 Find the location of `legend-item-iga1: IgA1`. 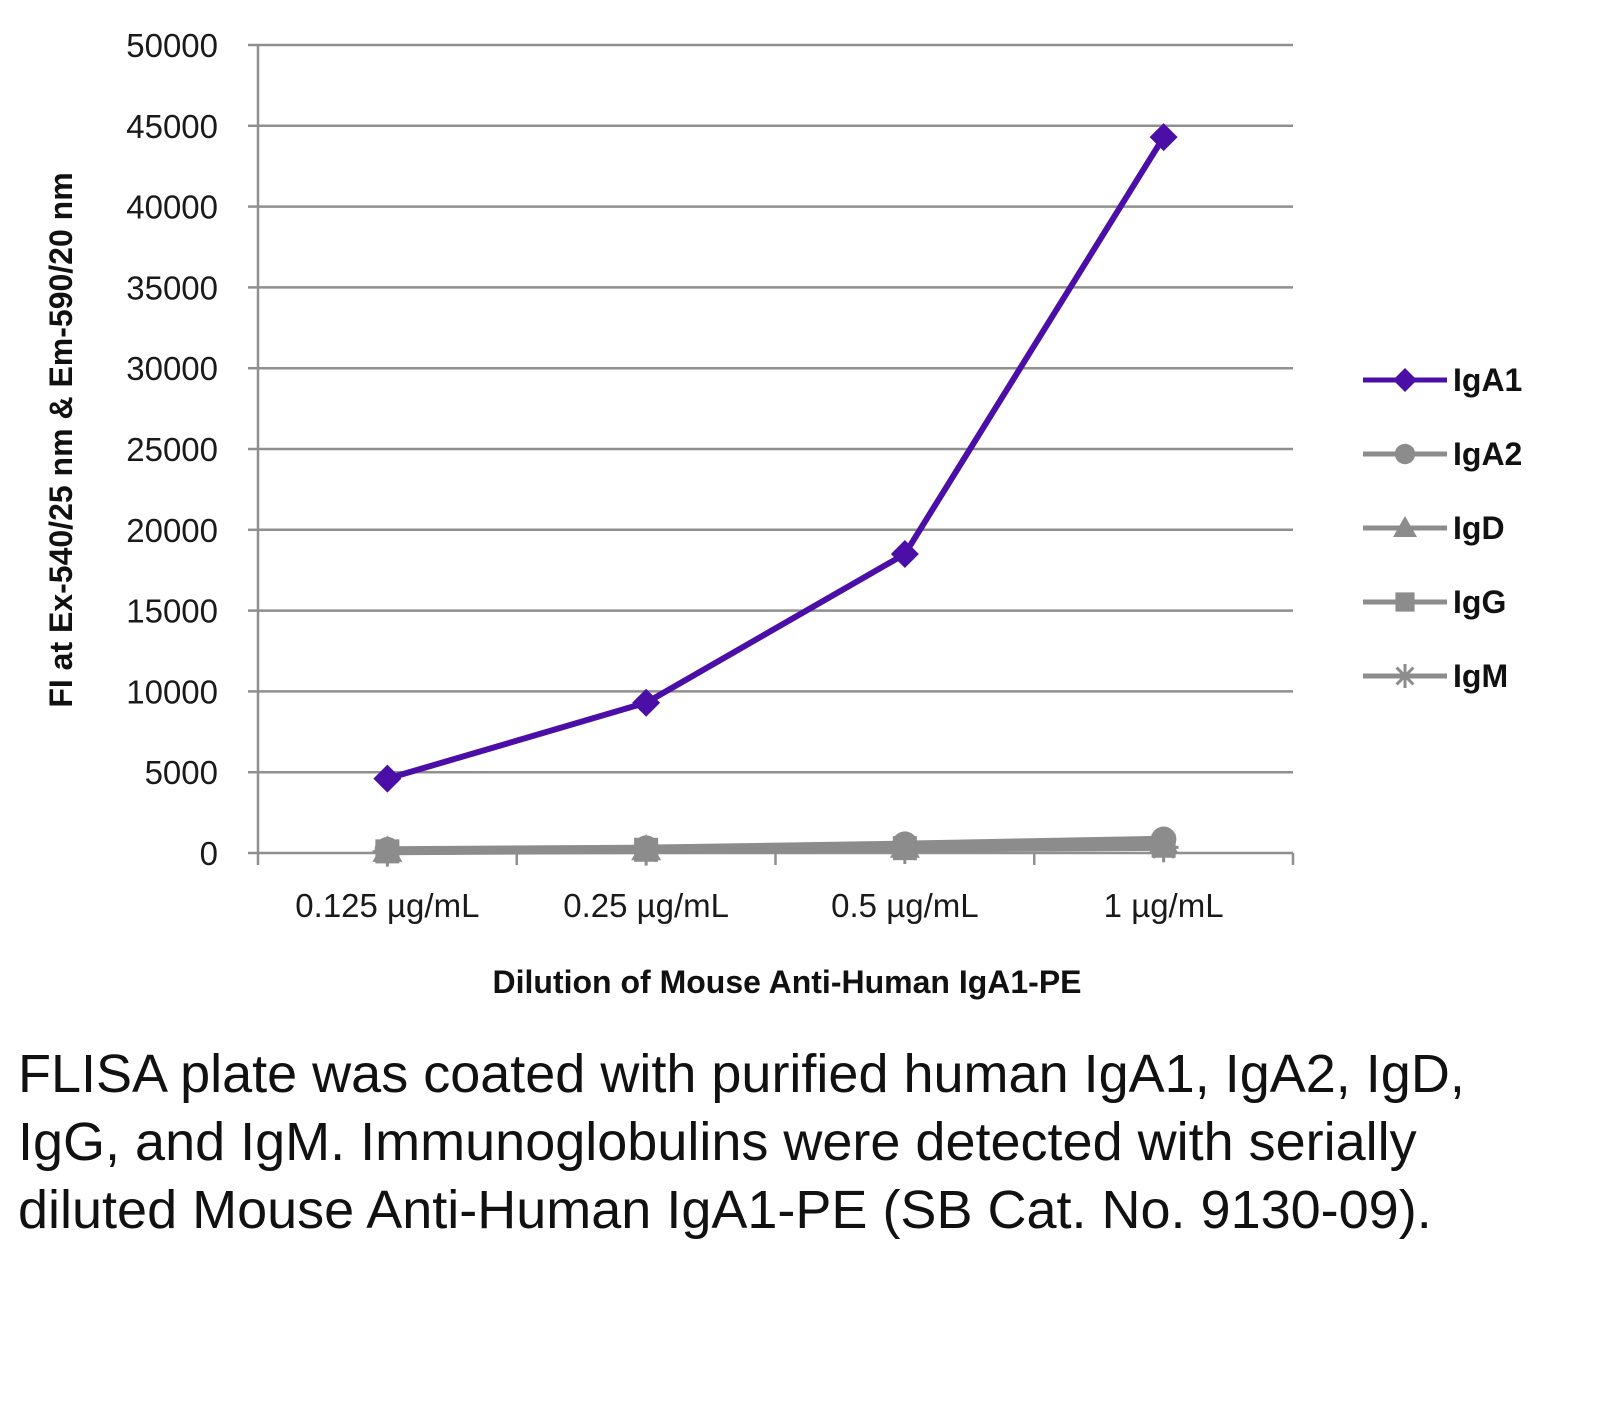

legend-item-iga1: IgA1 is located at coordinates (1442, 380).